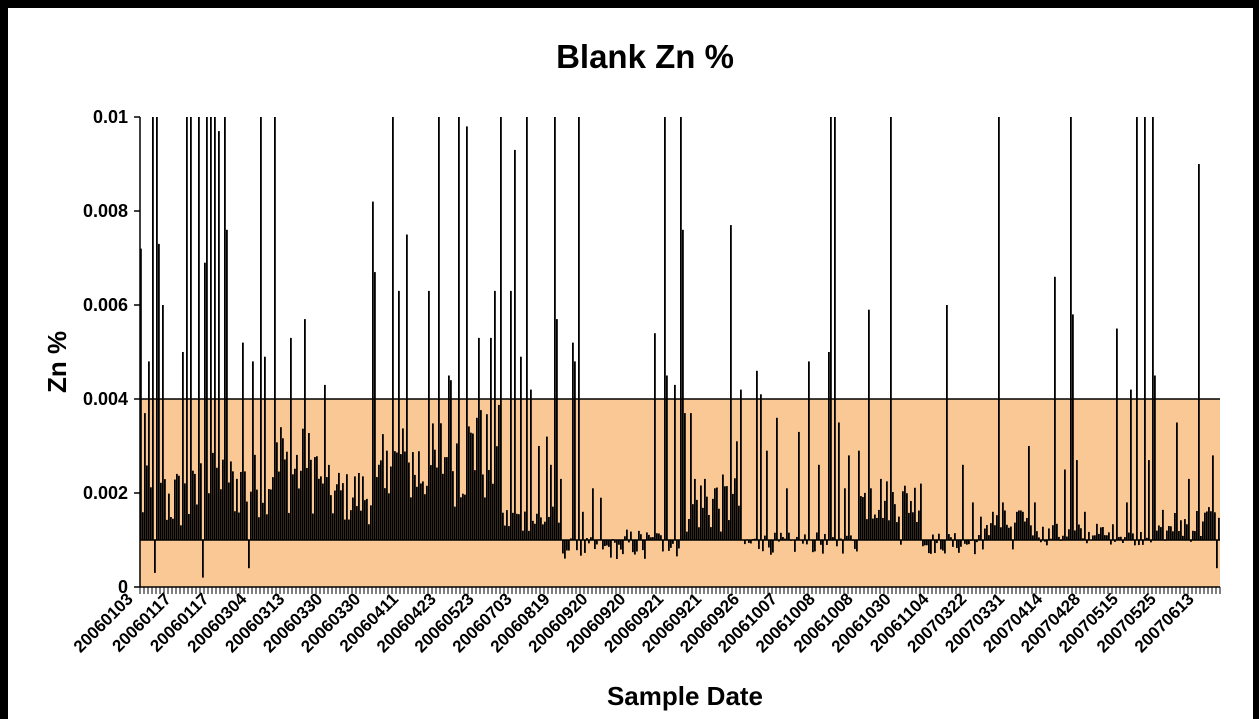  Describe the element at coordinates (685, 696) in the screenshot. I see `x-axis-label: Sample Date` at that location.